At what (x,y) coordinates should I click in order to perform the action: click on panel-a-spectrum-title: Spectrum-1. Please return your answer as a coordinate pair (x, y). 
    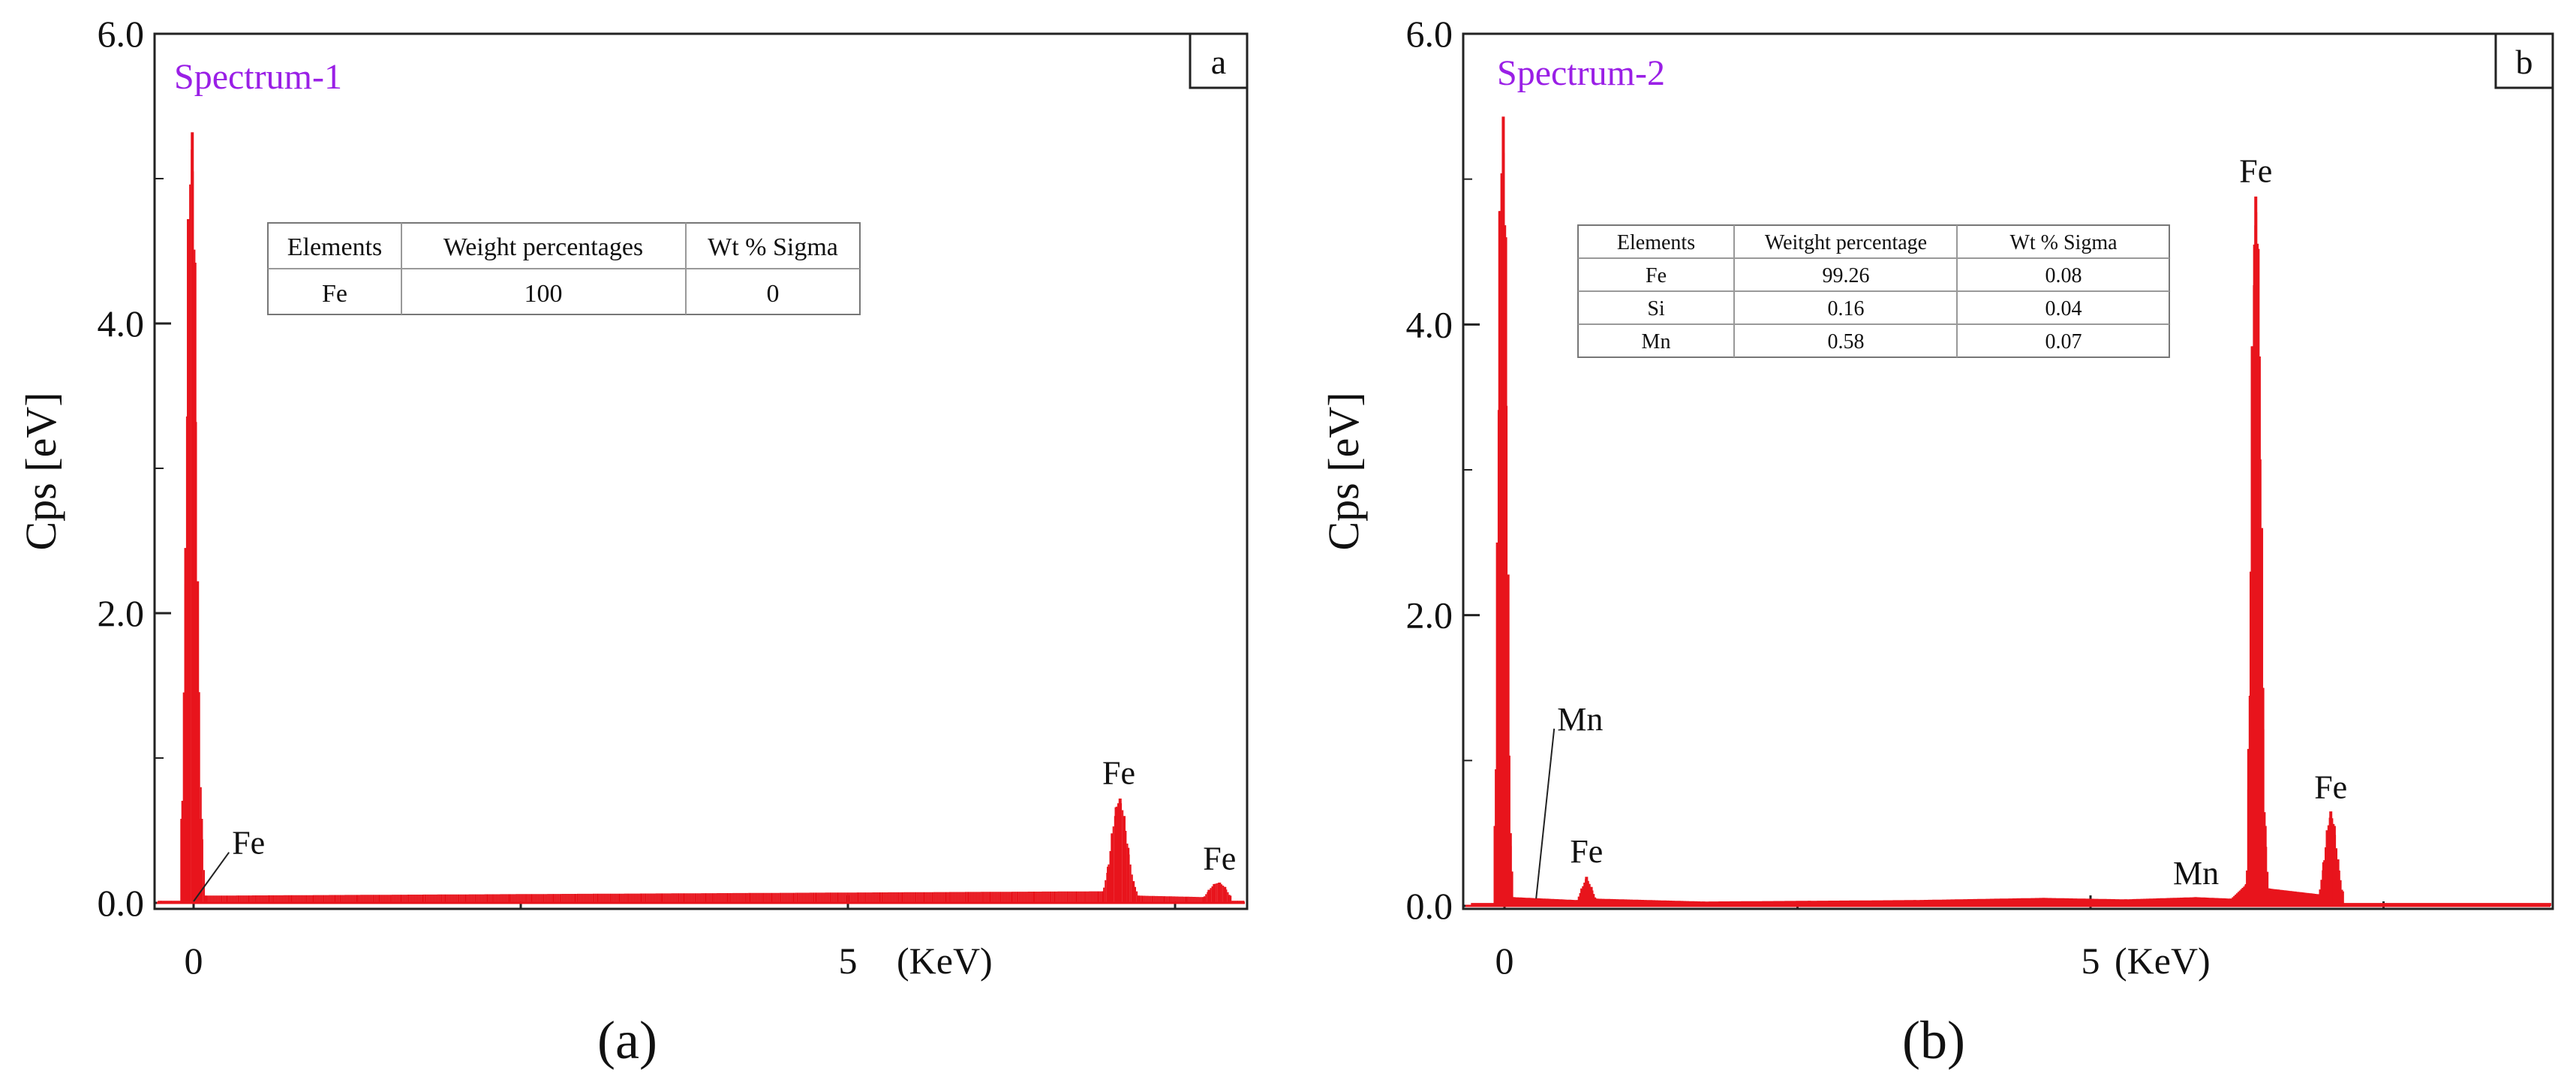
    Looking at the image, I should click on (258, 77).